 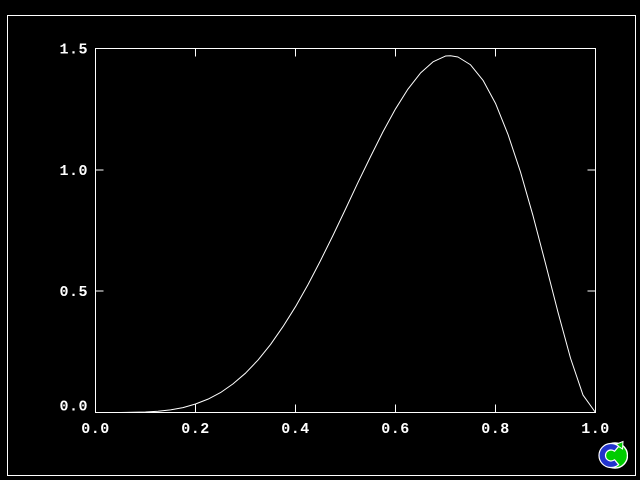 What do you see at coordinates (73, 407) in the screenshot?
I see `y-tick-label: 0.0` at bounding box center [73, 407].